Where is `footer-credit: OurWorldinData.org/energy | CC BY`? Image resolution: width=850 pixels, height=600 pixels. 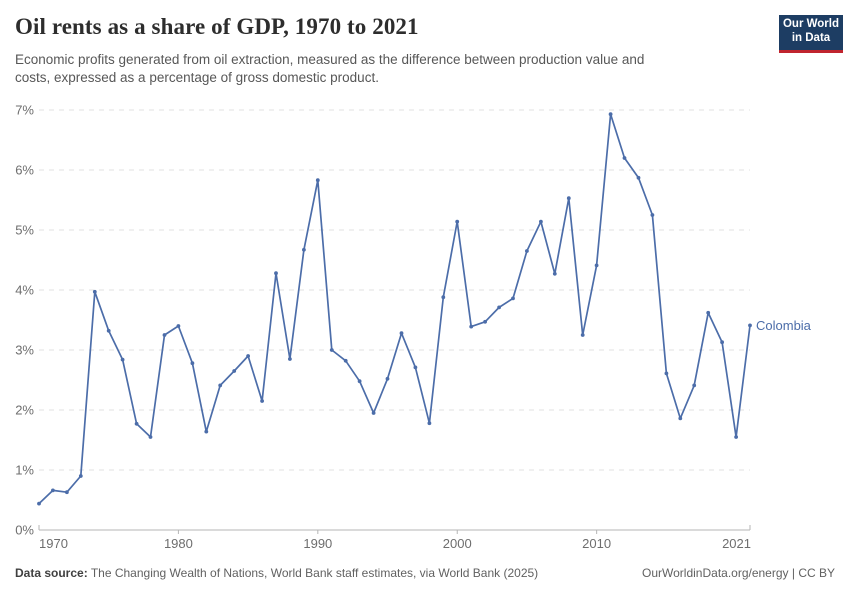
footer-credit: OurWorldinData.org/energy | CC BY is located at coordinates (738, 573).